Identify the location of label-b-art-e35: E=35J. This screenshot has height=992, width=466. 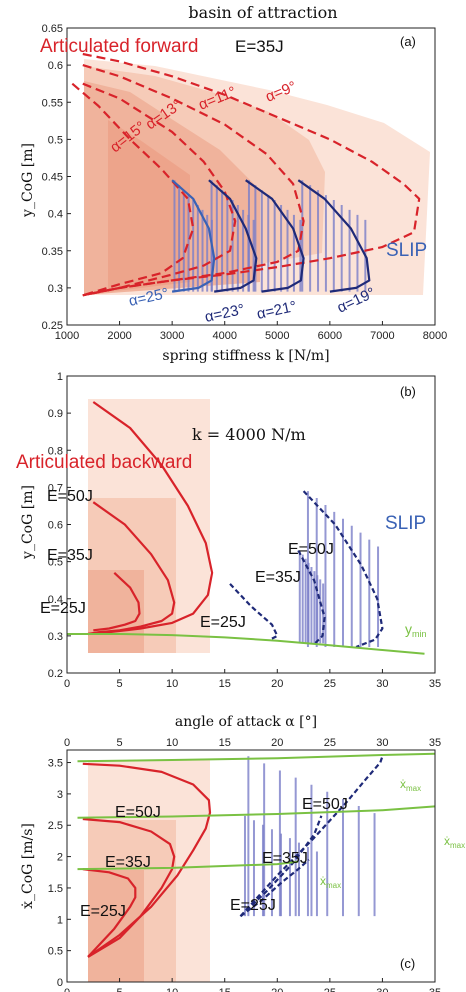
(70, 555).